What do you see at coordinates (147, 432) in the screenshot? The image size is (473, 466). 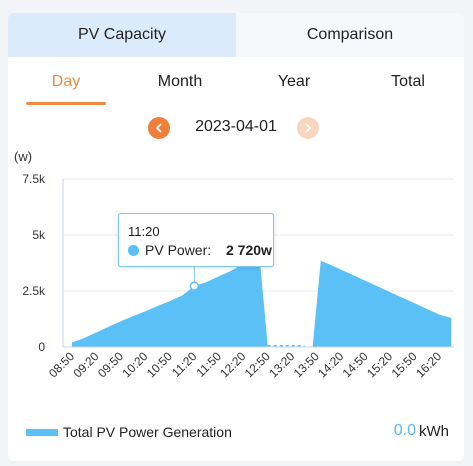 I see `legend-label: Total PV Power Generation` at bounding box center [147, 432].